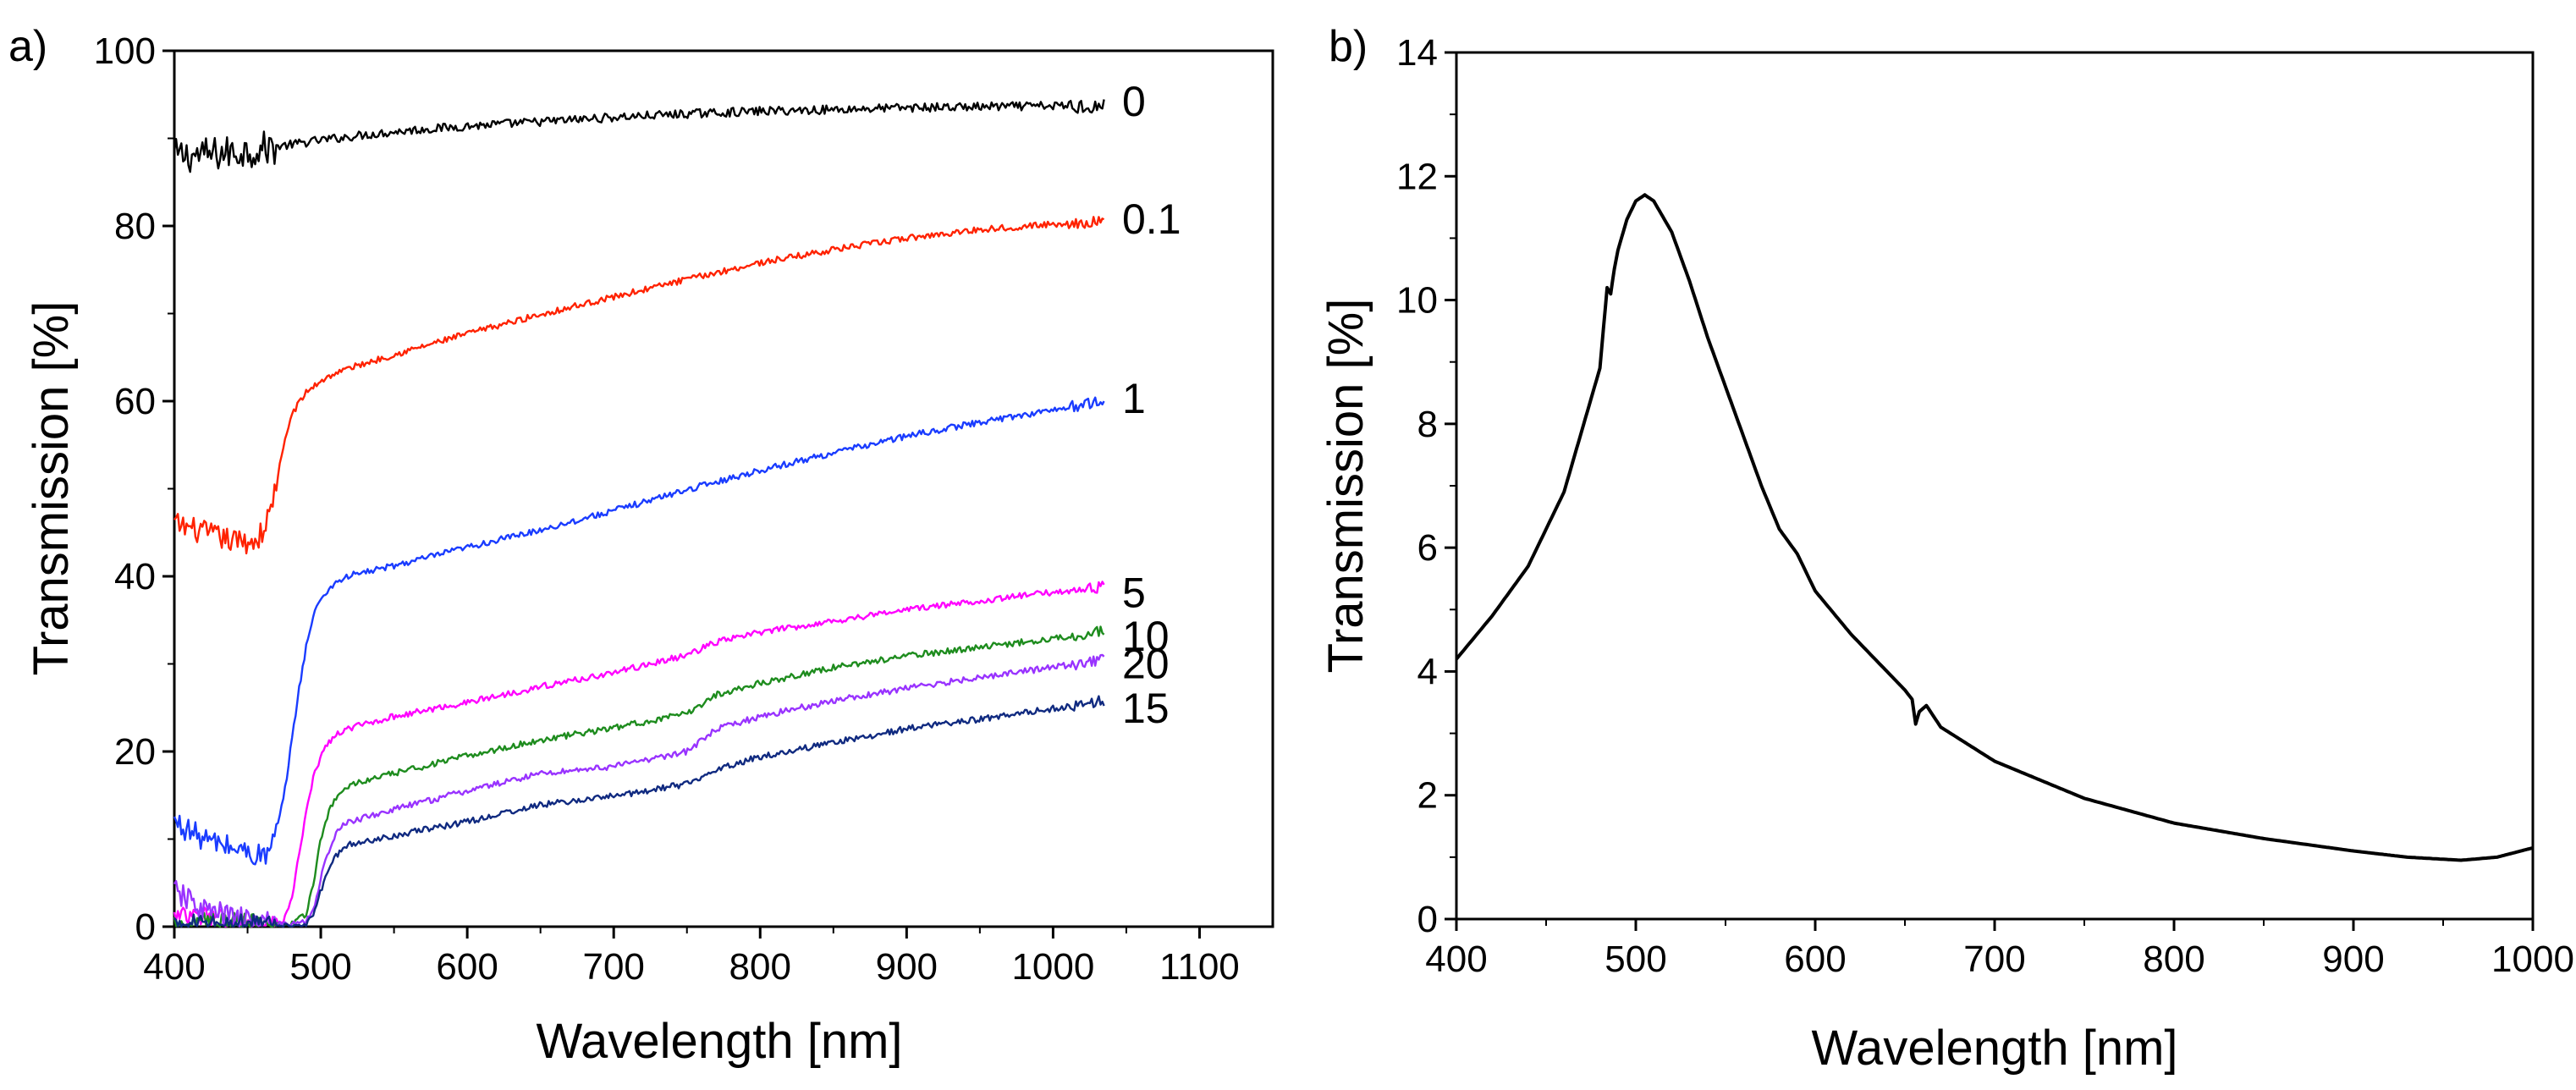 The width and height of the screenshot is (2576, 1090). Describe the element at coordinates (1427, 796) in the screenshot. I see `panel-b-y-tick-label: 2` at that location.